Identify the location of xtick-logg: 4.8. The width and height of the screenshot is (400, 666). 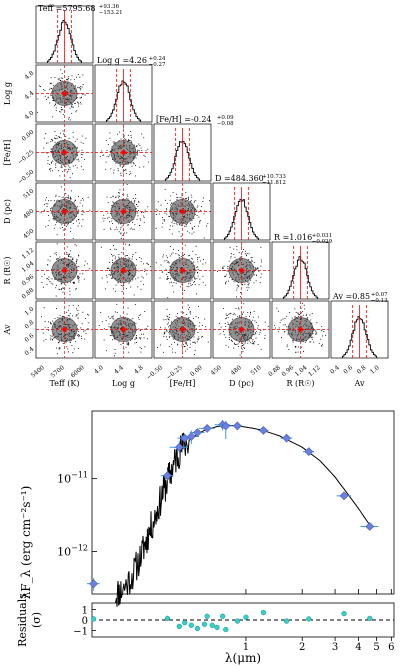
(139, 370).